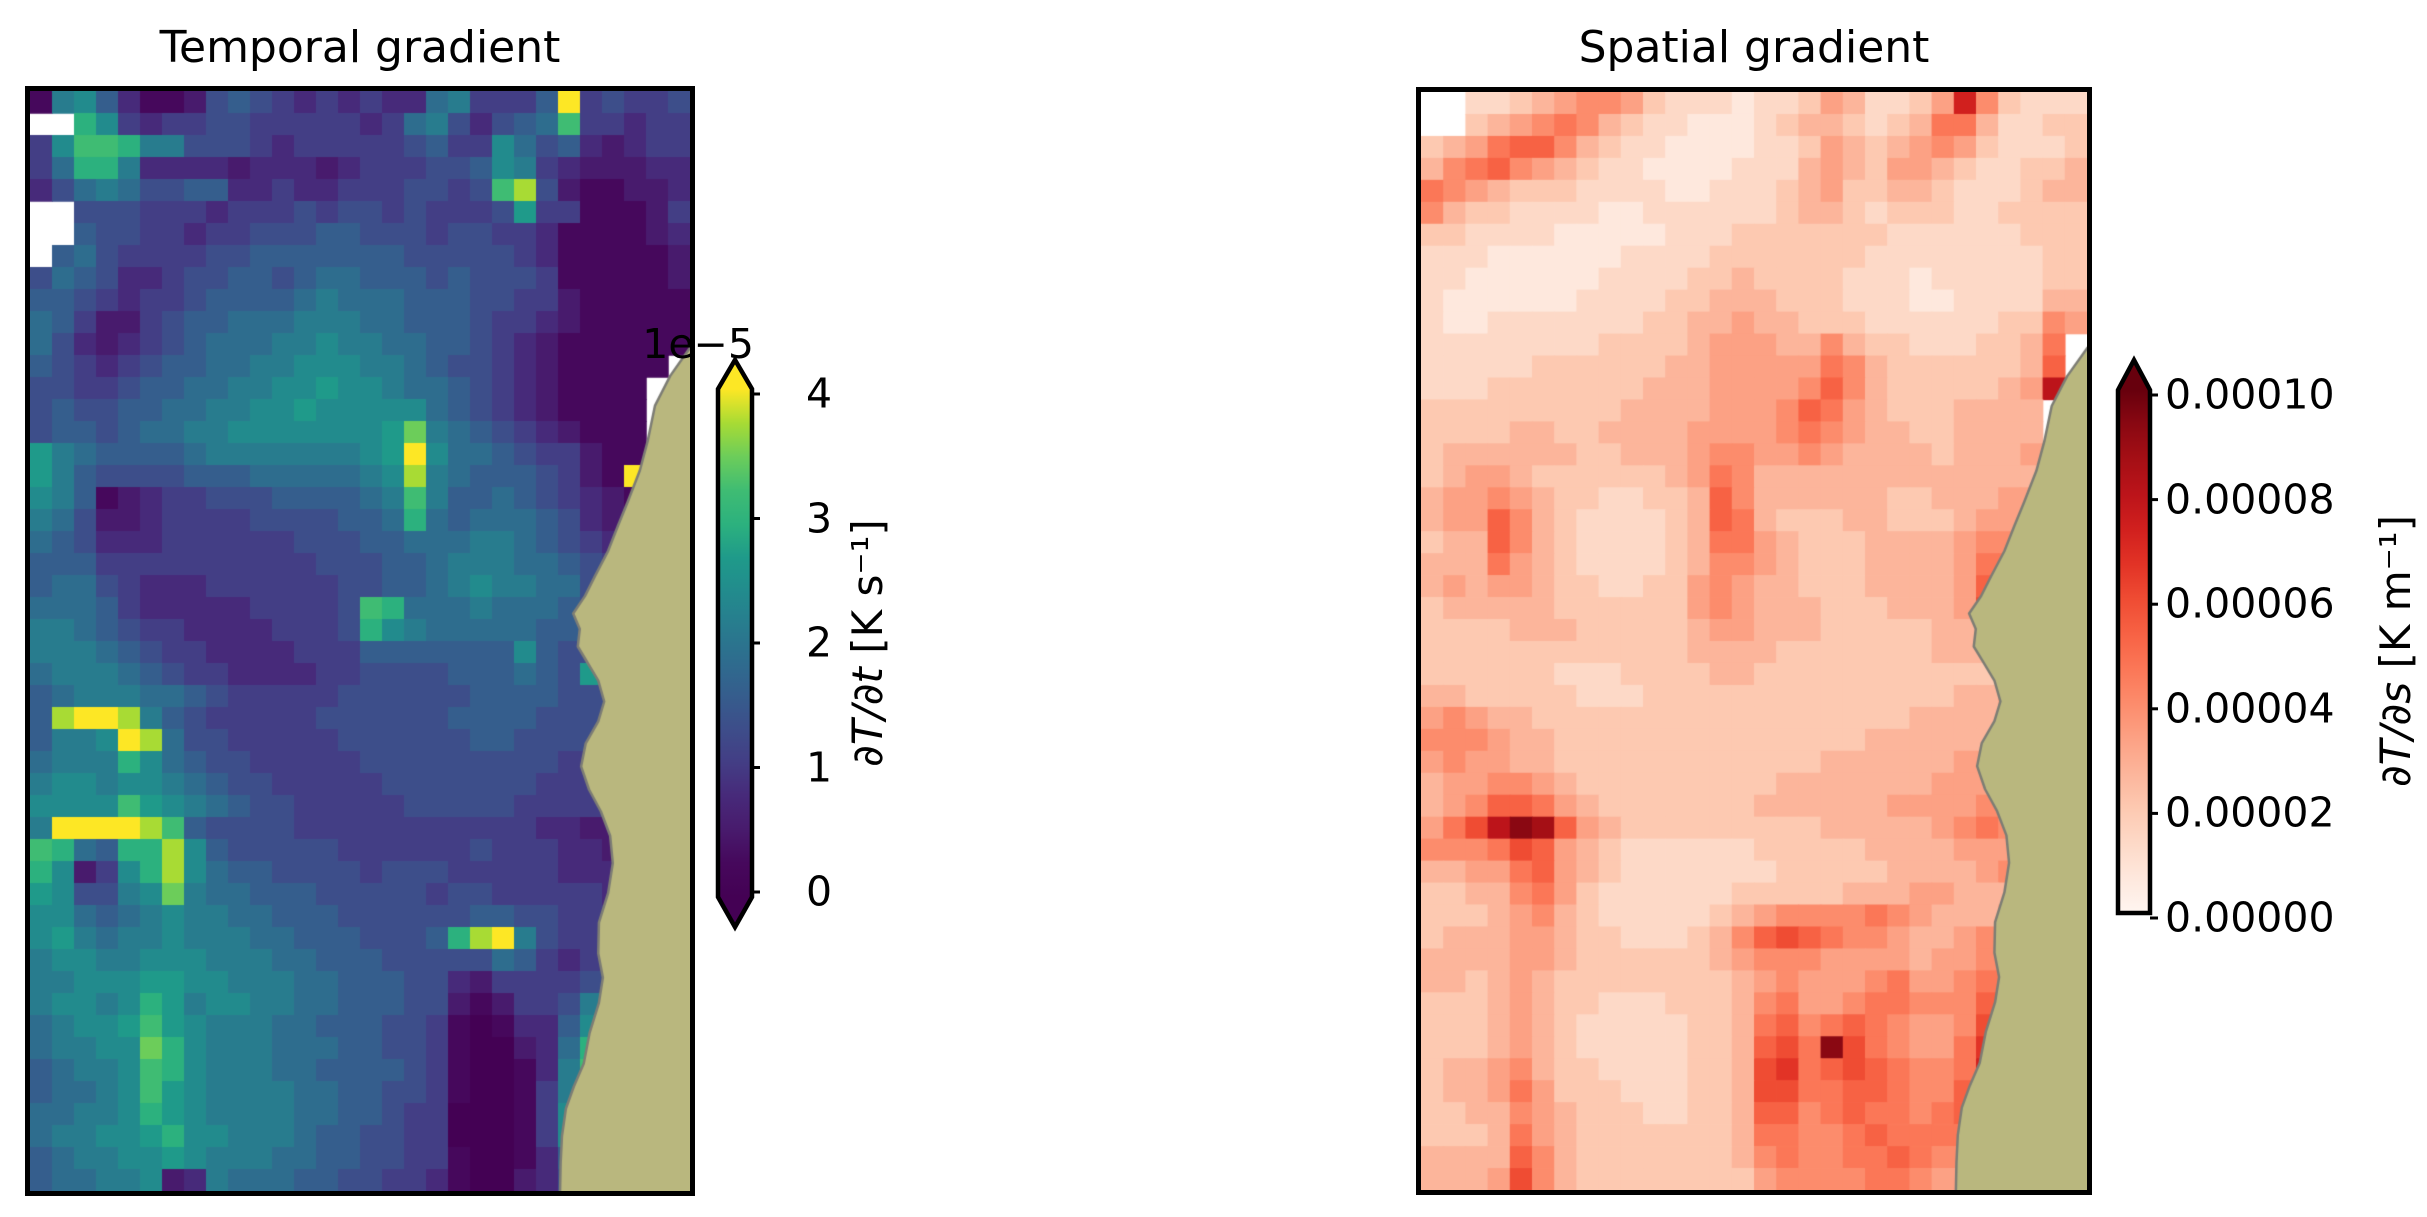  Describe the element at coordinates (2250, 499) in the screenshot. I see `spatial-colorbar-tick-label: 0.00008` at that location.